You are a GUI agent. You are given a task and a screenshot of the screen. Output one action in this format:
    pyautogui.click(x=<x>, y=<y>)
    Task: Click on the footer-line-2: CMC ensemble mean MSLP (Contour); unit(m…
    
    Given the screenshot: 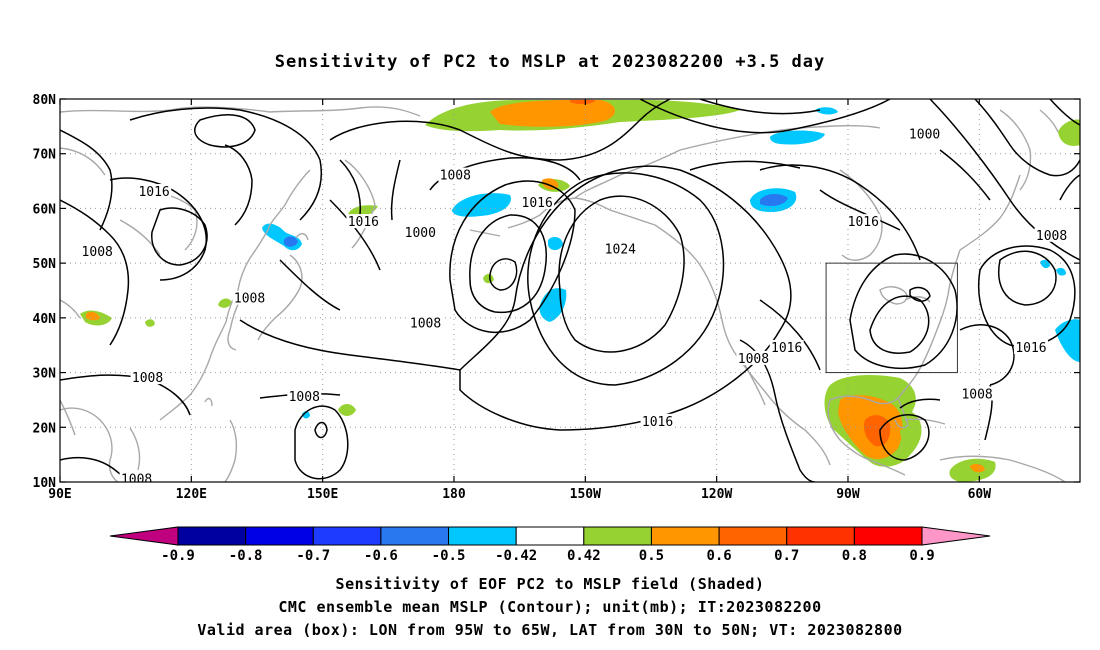 What is the action you would take?
    pyautogui.click(x=550, y=607)
    